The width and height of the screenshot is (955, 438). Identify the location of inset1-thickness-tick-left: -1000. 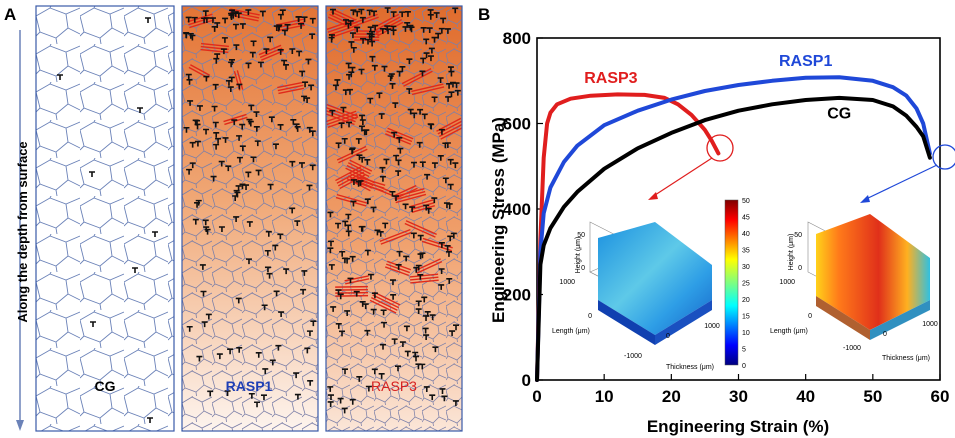
(633, 356).